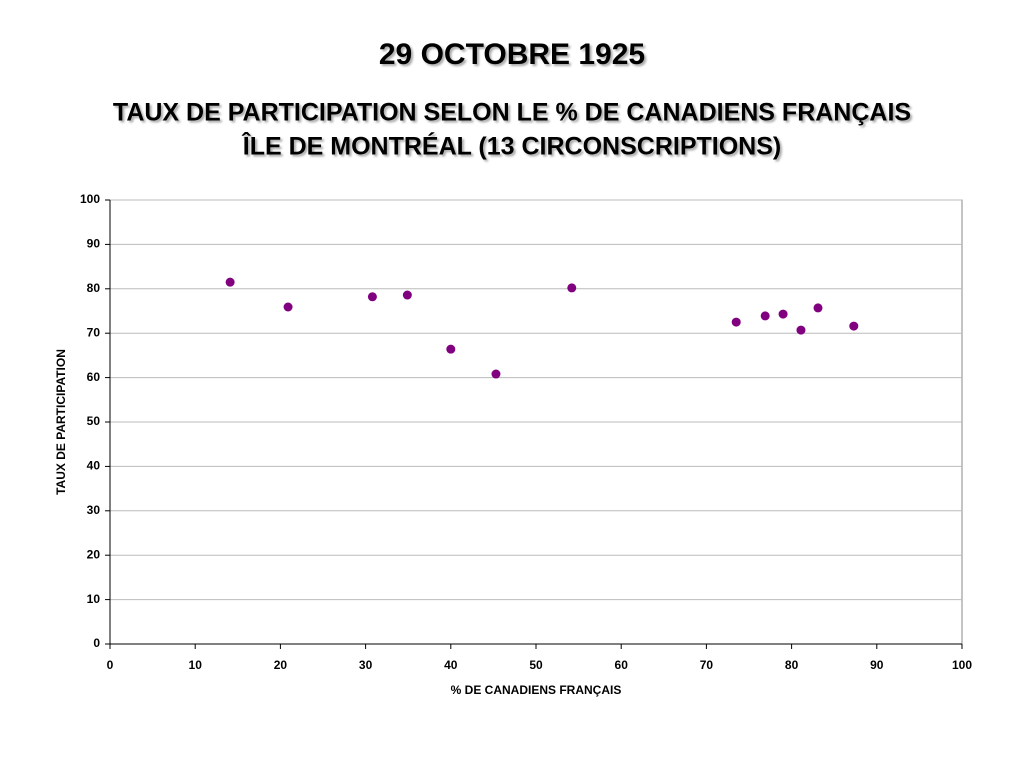  Describe the element at coordinates (511, 146) in the screenshot. I see `chart-subtitle: ÎLE DE MONTRÉAL (13 CIRCONSCRIPTIONS)` at that location.